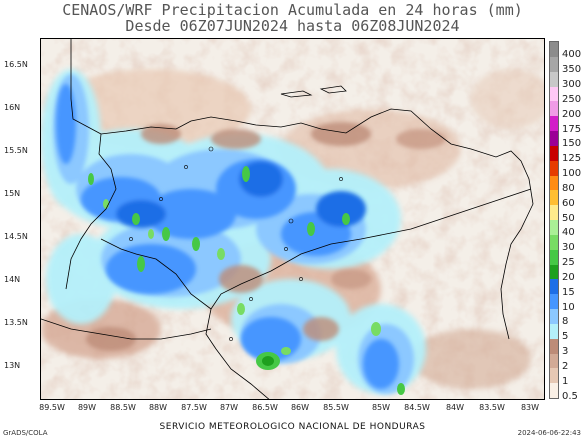 The width and height of the screenshot is (585, 439). I want to click on x-tick-label: 88.5W, so click(123, 407).